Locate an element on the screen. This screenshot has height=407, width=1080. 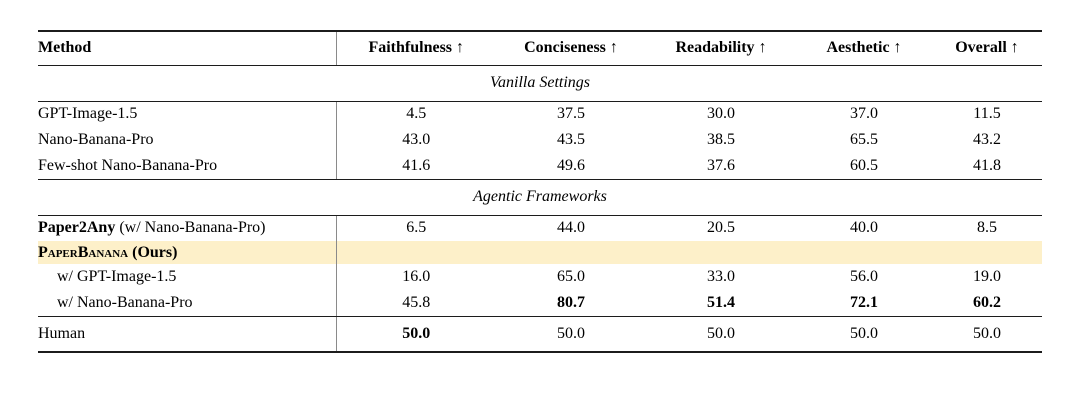
method-label: Few-shot Nano-Banana-Pro is located at coordinates (127, 165).